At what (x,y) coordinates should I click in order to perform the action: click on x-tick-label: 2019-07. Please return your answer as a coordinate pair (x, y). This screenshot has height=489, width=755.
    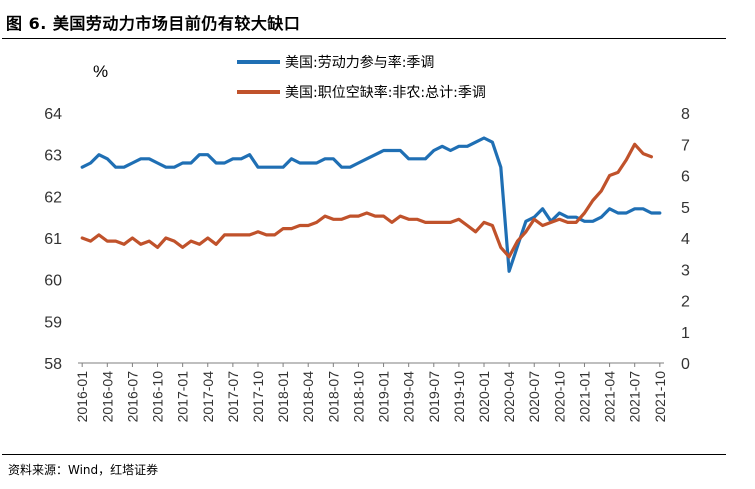
    Looking at the image, I should click on (434, 397).